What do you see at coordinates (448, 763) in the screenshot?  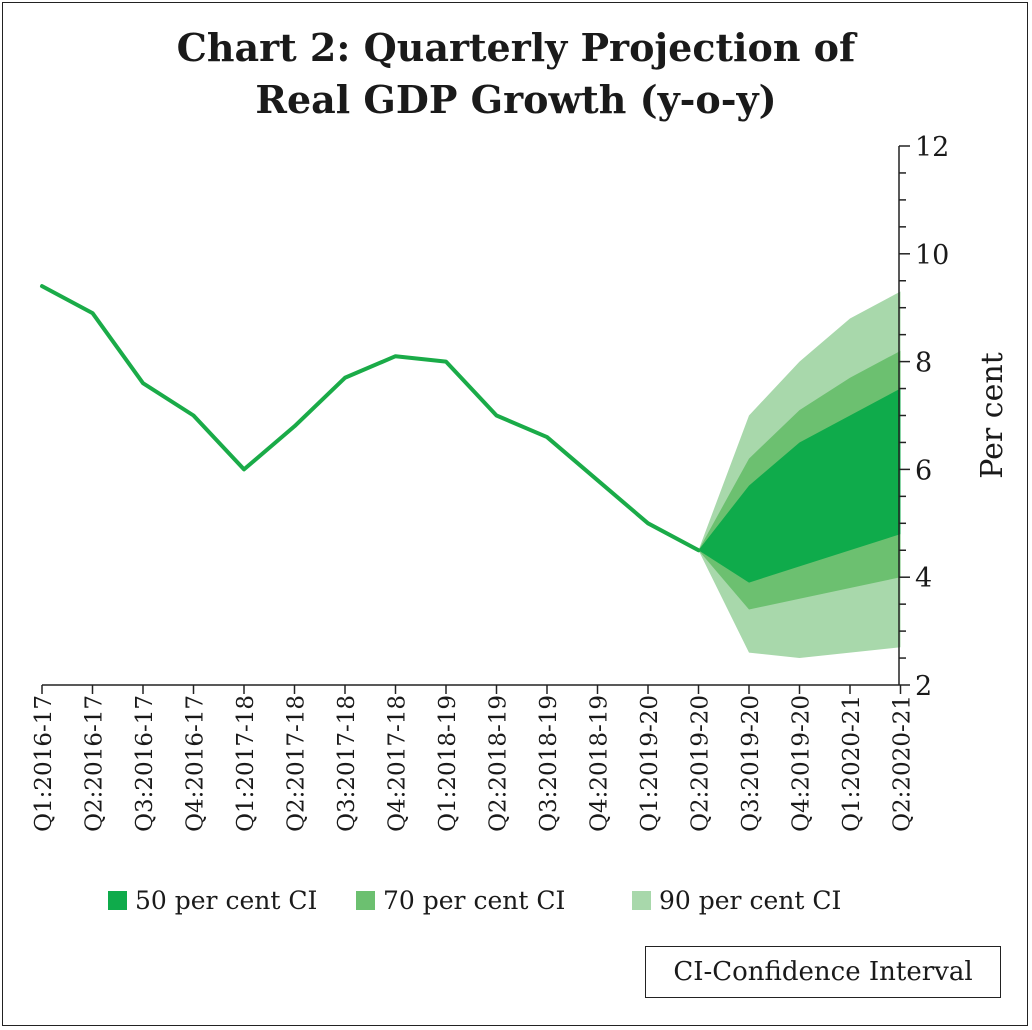 I see `x-tick-label: Q1:2018-19` at bounding box center [448, 763].